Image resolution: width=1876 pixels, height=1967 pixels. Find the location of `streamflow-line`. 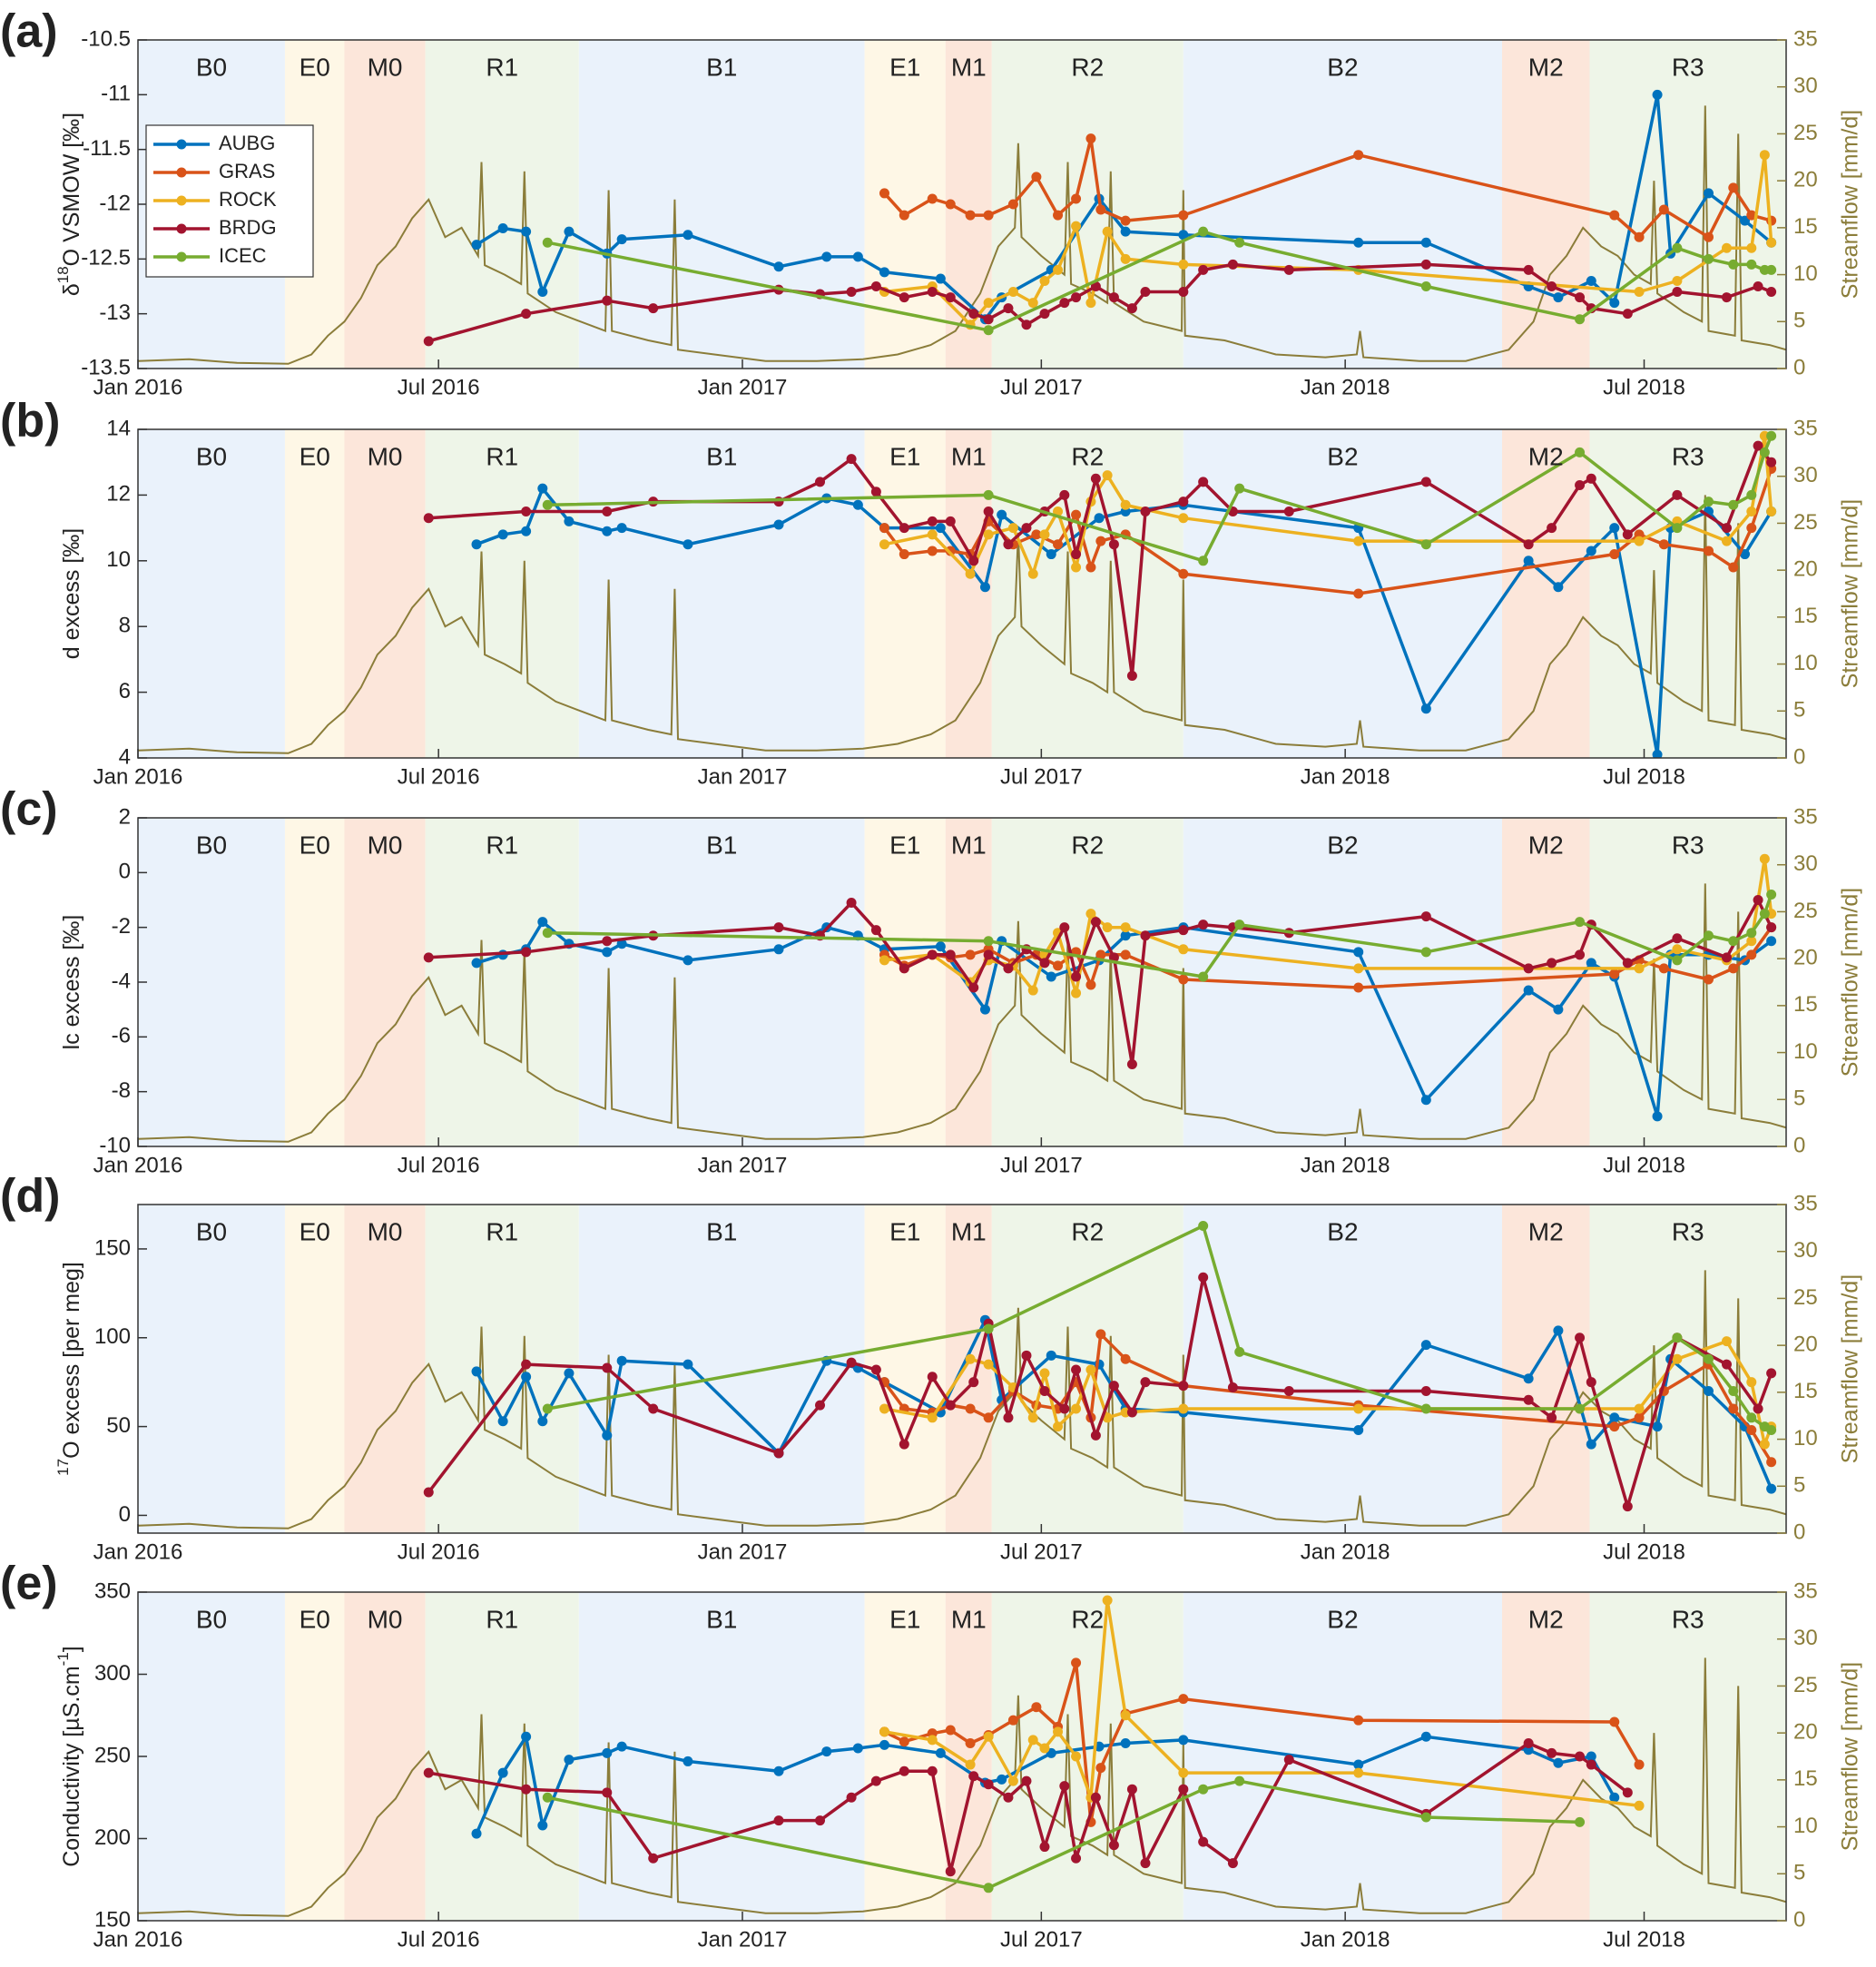

streamflow-line is located at coordinates (962, 624).